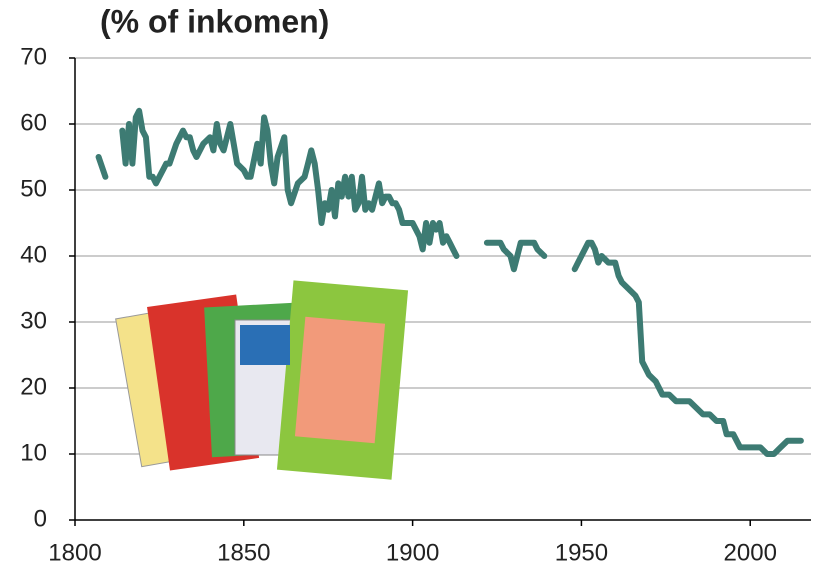  I want to click on flyers-image, so click(262, 380).